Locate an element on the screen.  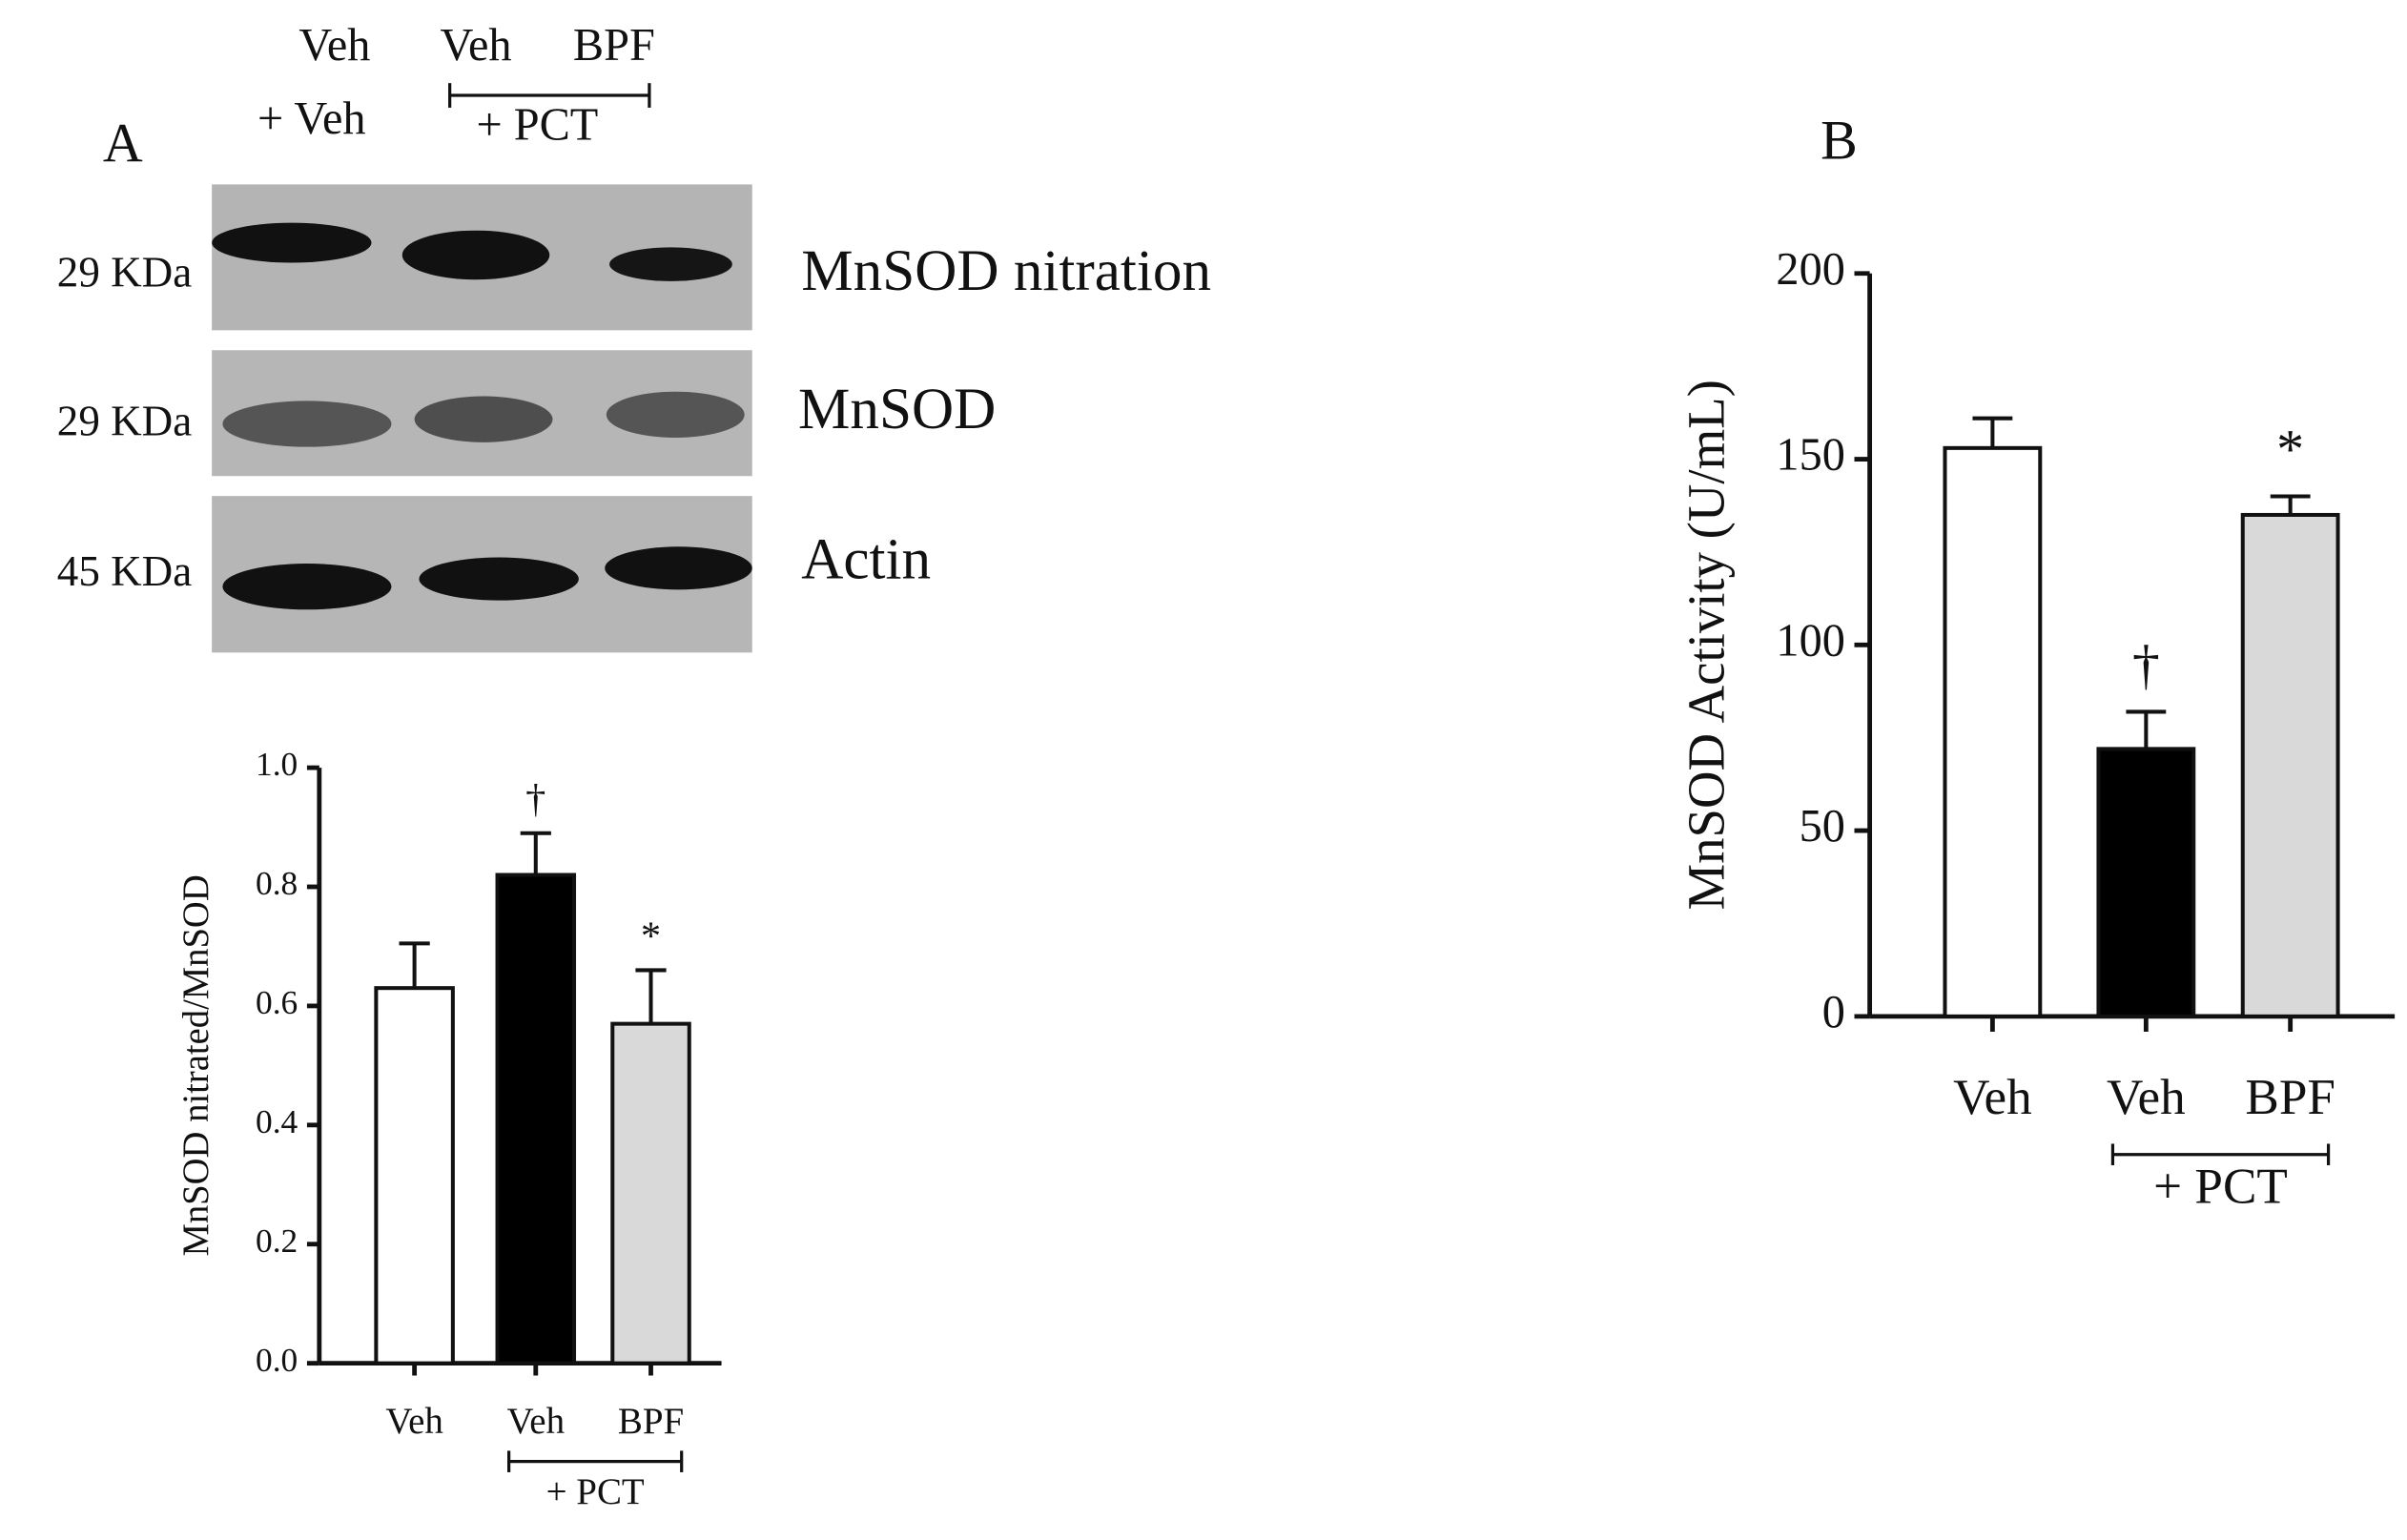
y-tick-label: 150 is located at coordinates (1810, 455).